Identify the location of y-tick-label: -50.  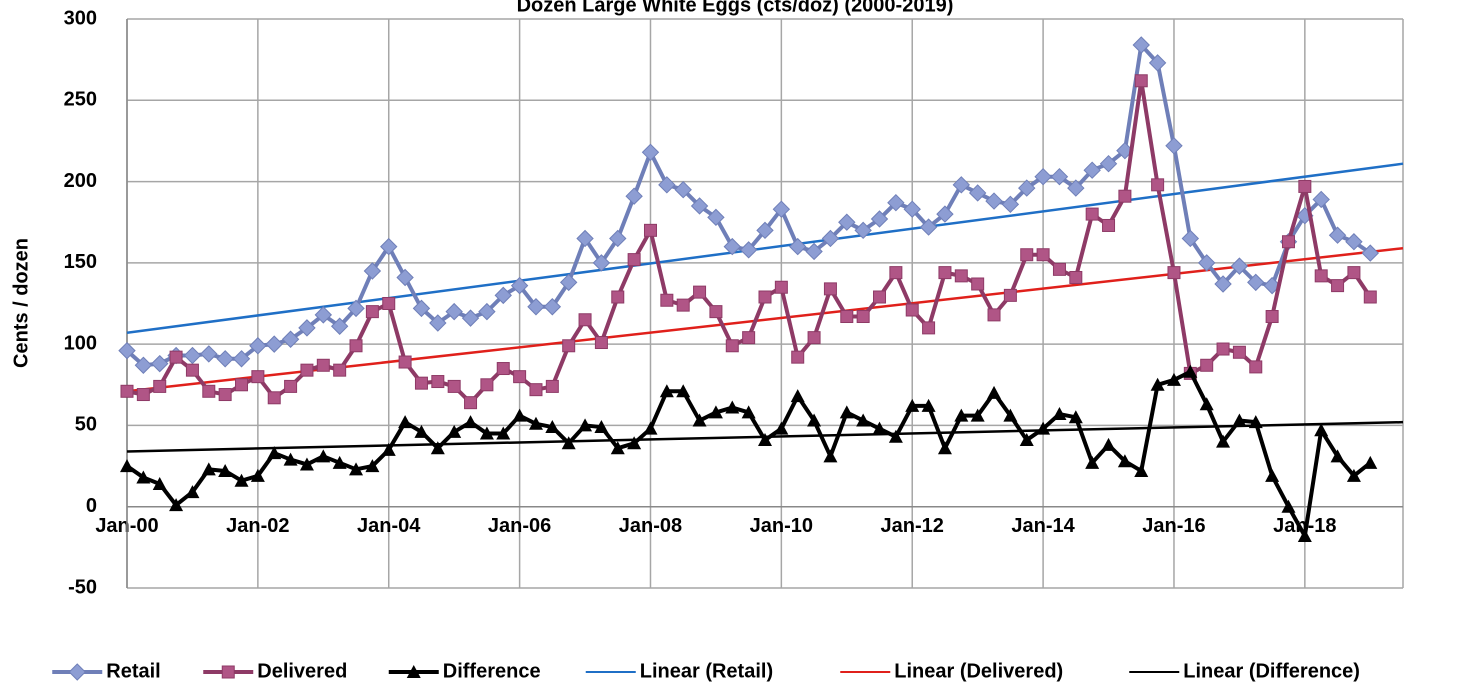
(82, 587).